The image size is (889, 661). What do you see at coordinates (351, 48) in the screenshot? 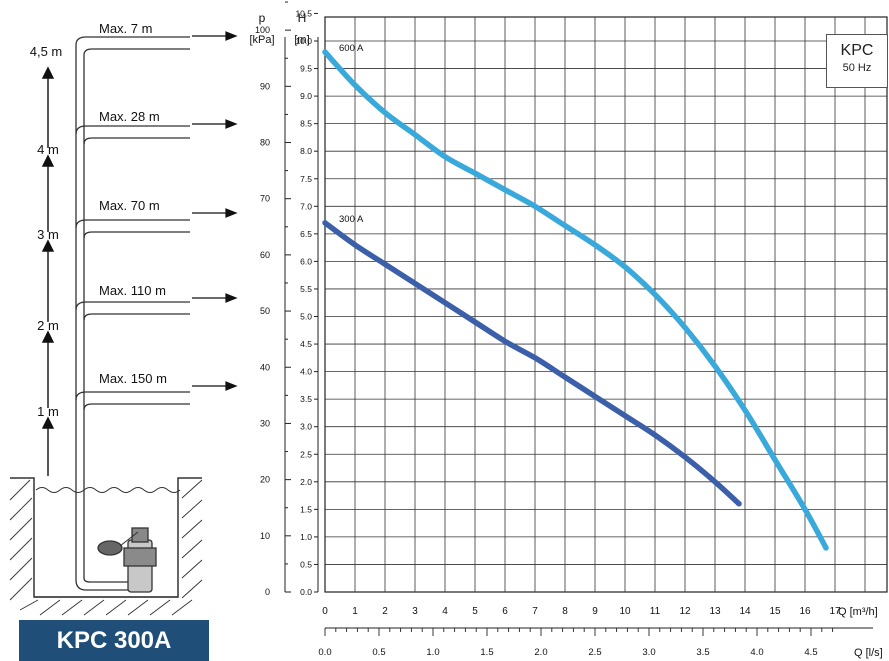
I see `series-label-0: 600 A` at bounding box center [351, 48].